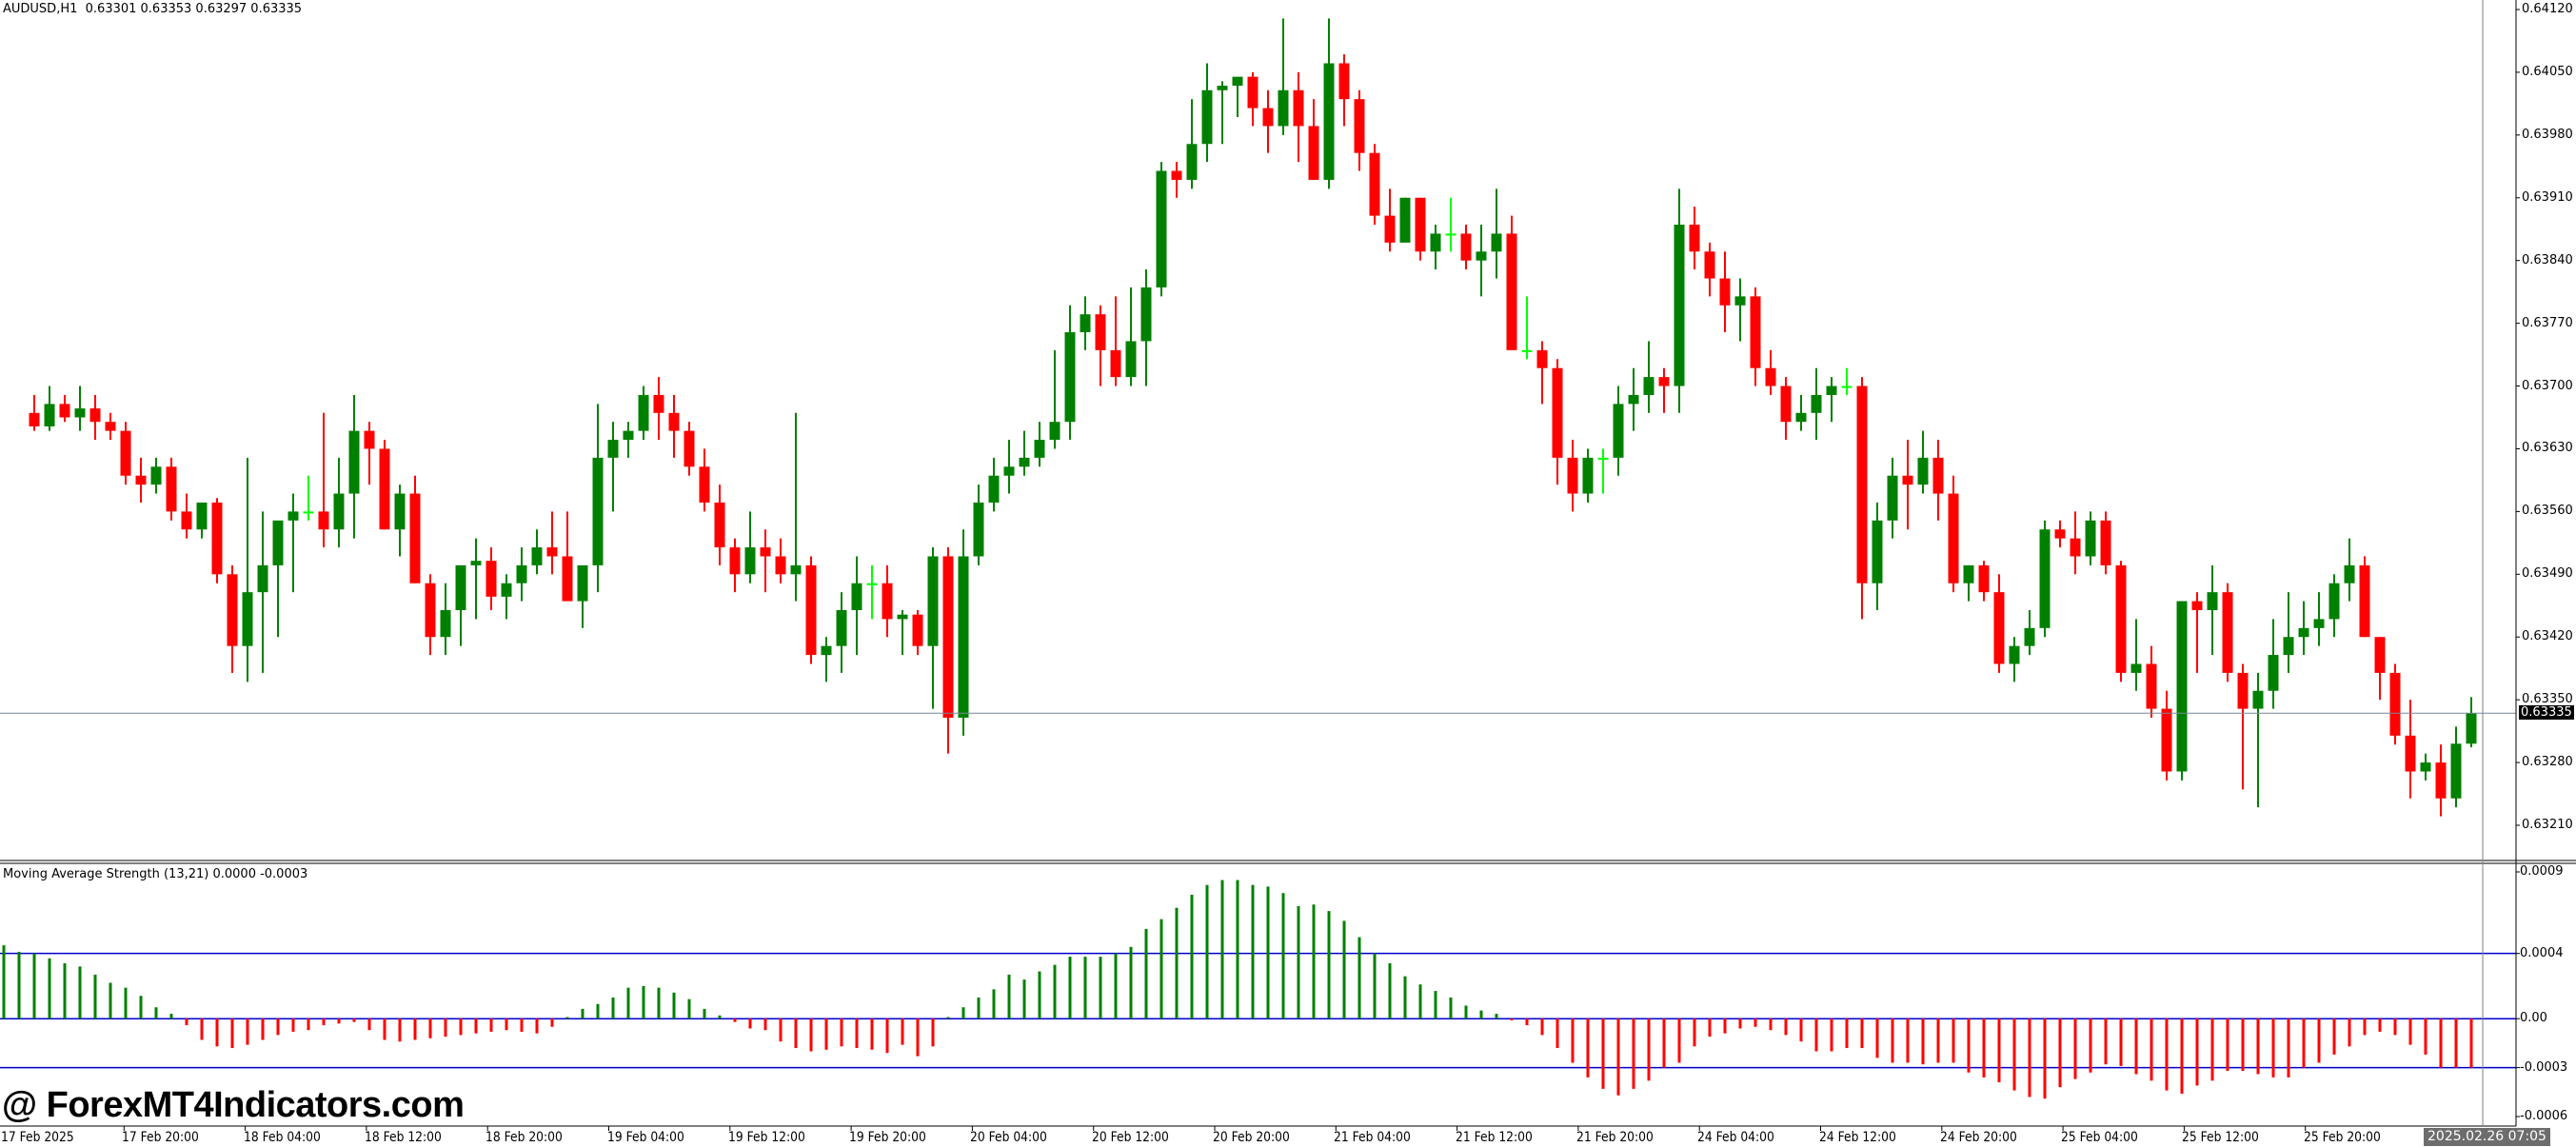 The image size is (2576, 1147). I want to click on price-tick-label: 0.63280, so click(2547, 762).